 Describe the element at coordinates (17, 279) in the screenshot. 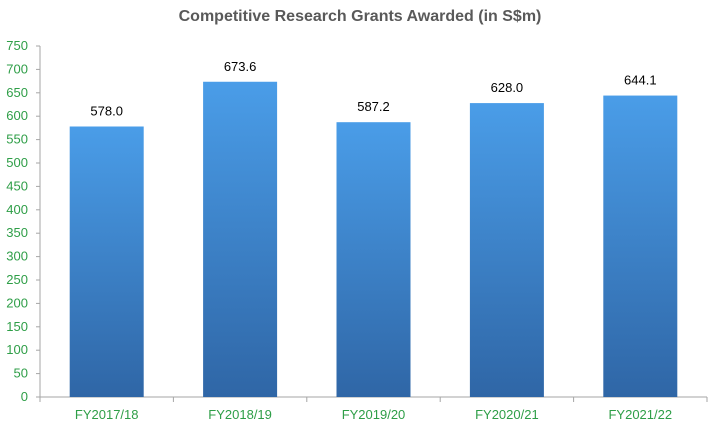

I see `y-tick-label: 250` at that location.